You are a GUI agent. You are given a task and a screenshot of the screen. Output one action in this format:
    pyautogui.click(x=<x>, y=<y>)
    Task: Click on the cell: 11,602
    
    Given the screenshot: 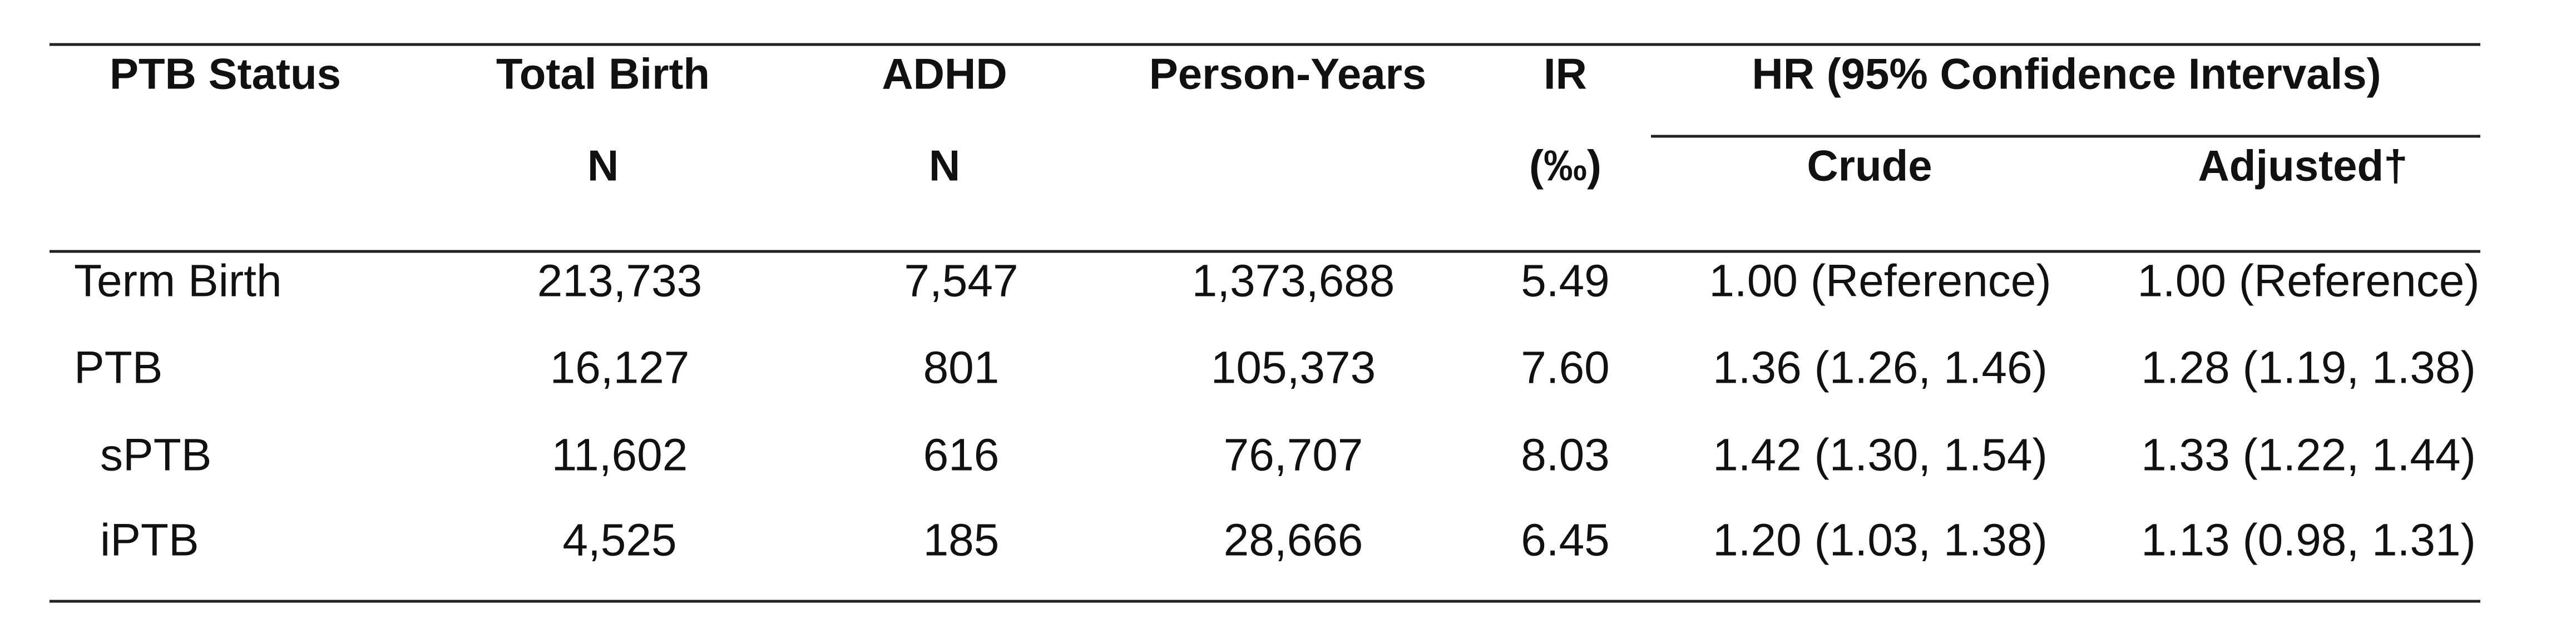 What is the action you would take?
    pyautogui.click(x=620, y=456)
    